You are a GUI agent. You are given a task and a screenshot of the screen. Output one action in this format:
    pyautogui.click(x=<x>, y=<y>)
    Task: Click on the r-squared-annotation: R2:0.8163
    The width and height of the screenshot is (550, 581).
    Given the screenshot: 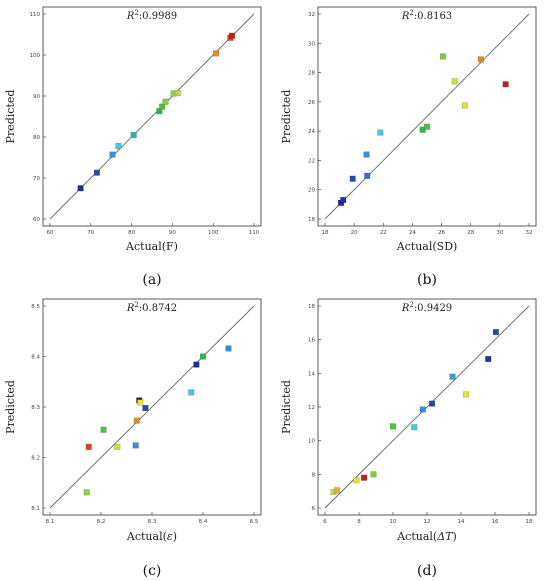 What is the action you would take?
    pyautogui.click(x=426, y=15)
    